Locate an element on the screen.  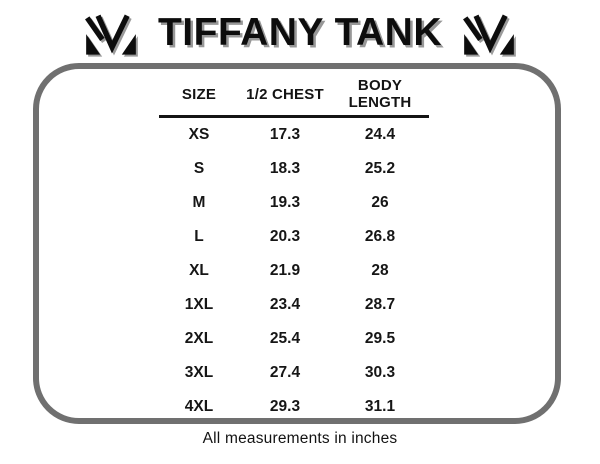
table-row: XS 17.3 24.4 is located at coordinates (294, 135).